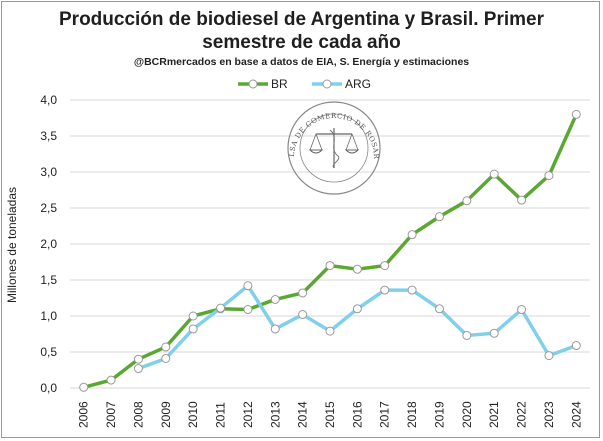 The height and width of the screenshot is (441, 603). I want to click on y-tick-label: 2,0, so click(48, 244).